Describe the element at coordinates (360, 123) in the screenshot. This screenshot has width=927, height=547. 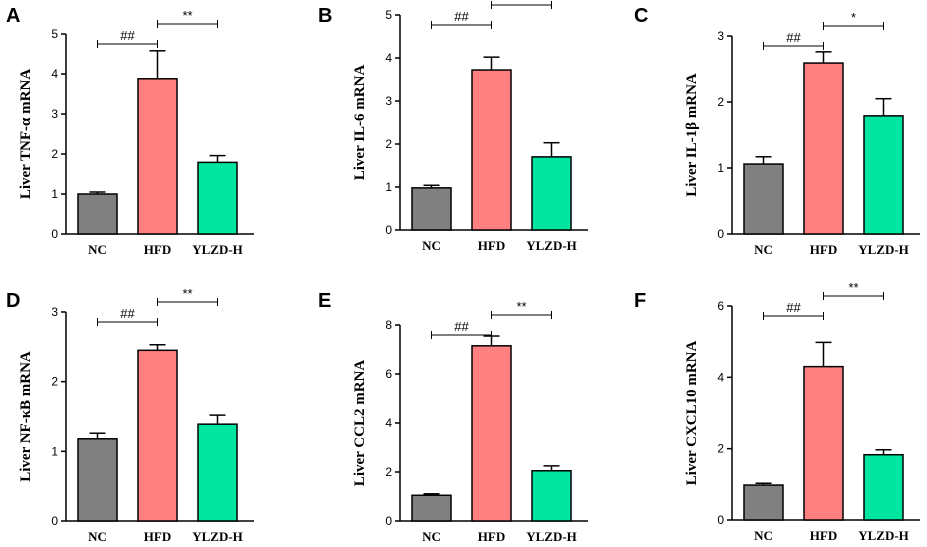
I see `y-axis-label: Liver IL-6 mRNA` at that location.